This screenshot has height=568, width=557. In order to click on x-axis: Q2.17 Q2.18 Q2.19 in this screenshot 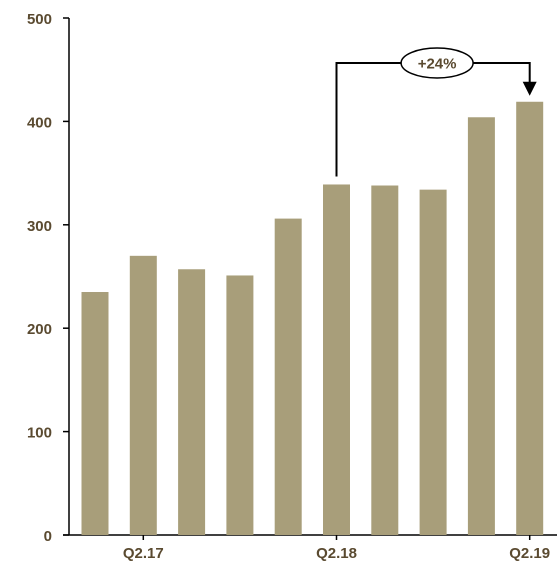, I will do `click(310, 548)`.